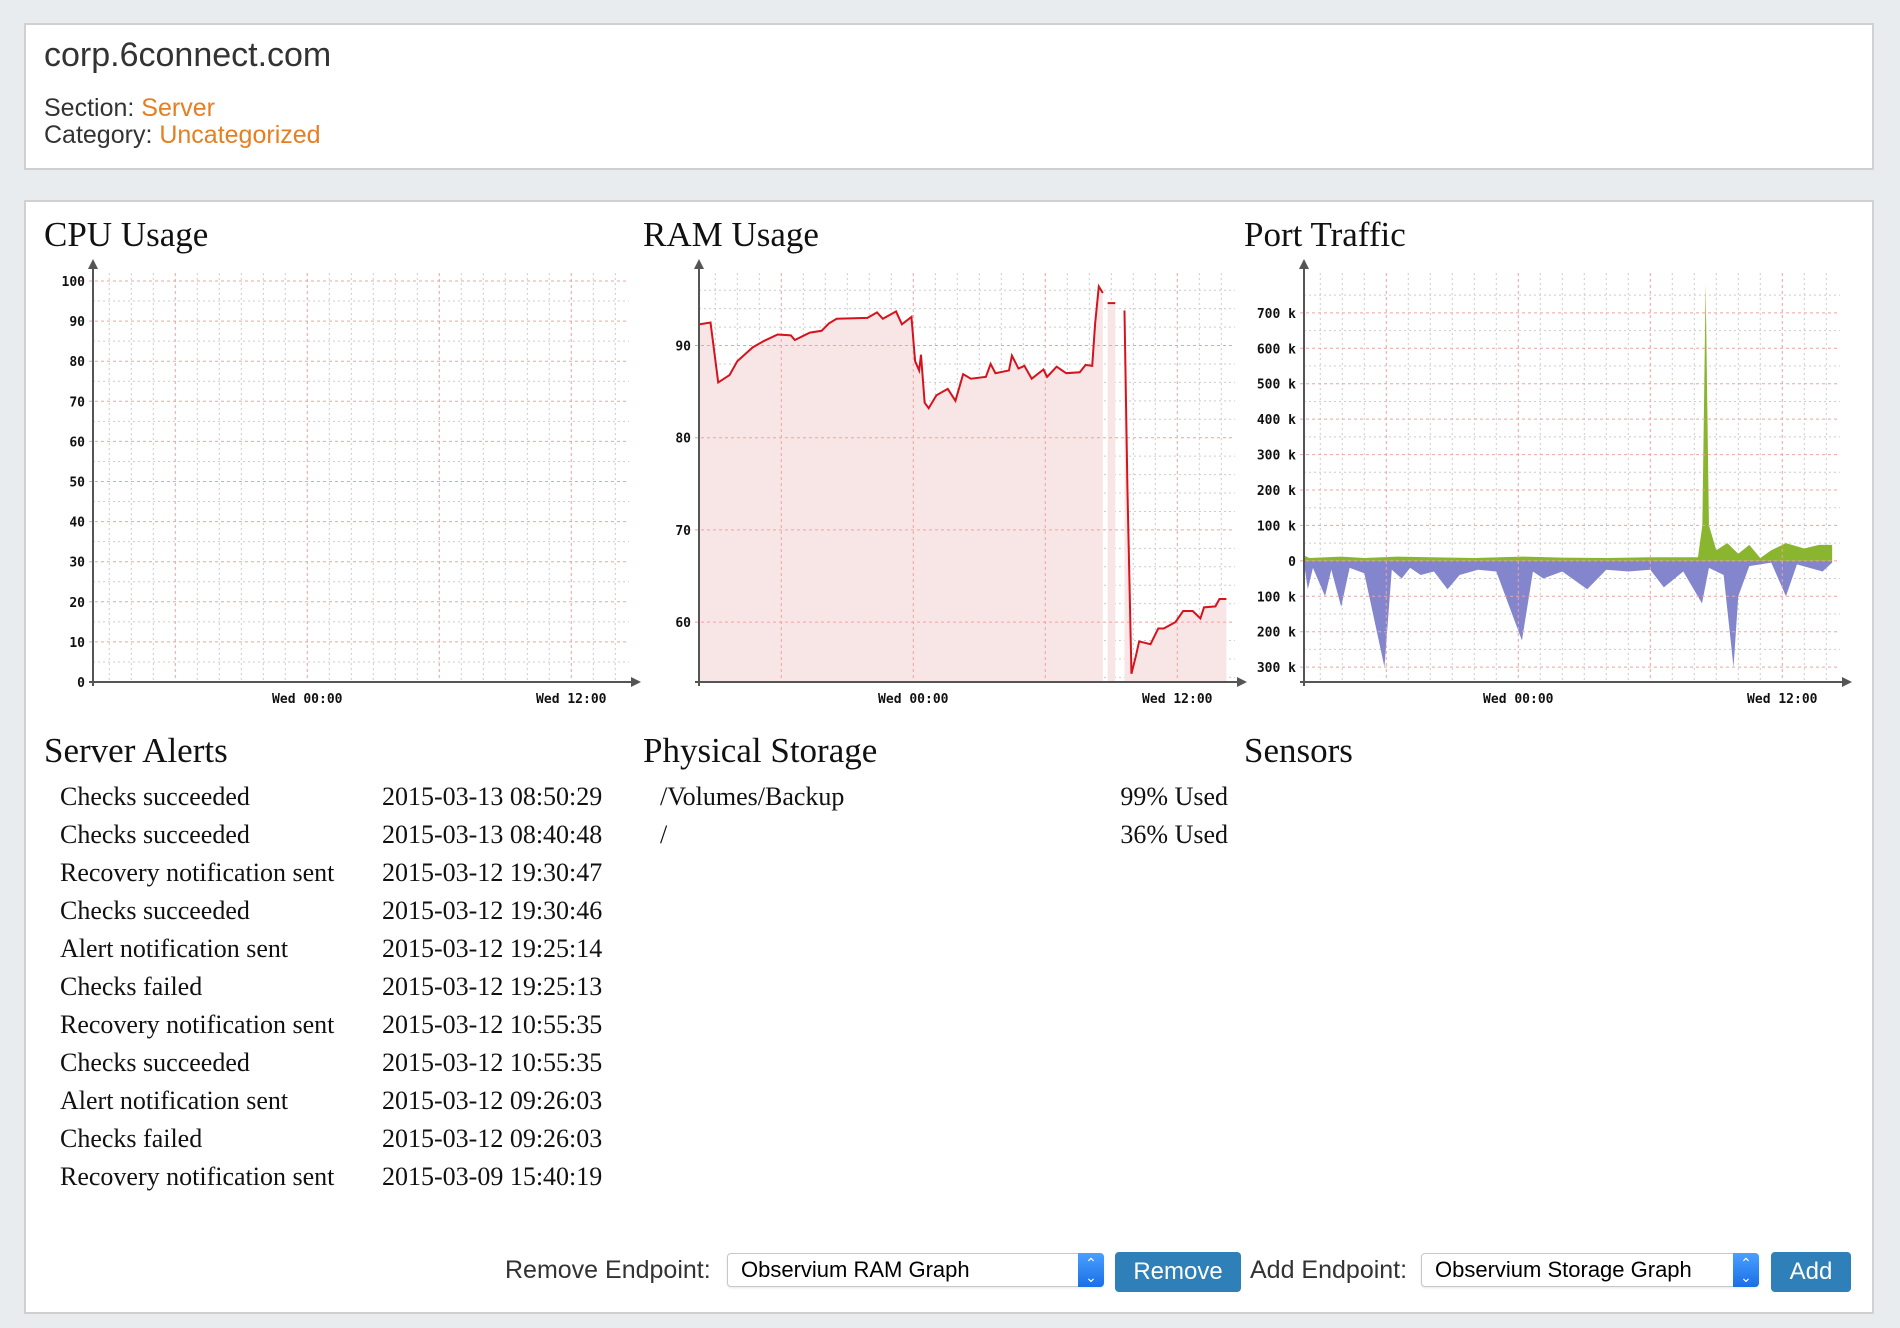 The height and width of the screenshot is (1328, 1900). What do you see at coordinates (74, 282) in the screenshot?
I see `y-tick-label: 100` at bounding box center [74, 282].